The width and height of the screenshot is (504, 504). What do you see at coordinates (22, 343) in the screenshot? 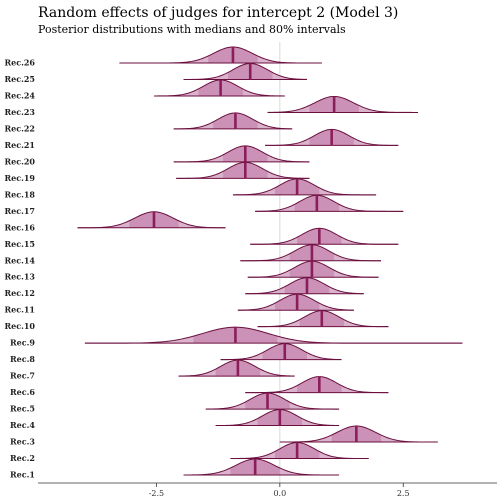
I see `y-tick-label: Rec.9` at bounding box center [22, 343].